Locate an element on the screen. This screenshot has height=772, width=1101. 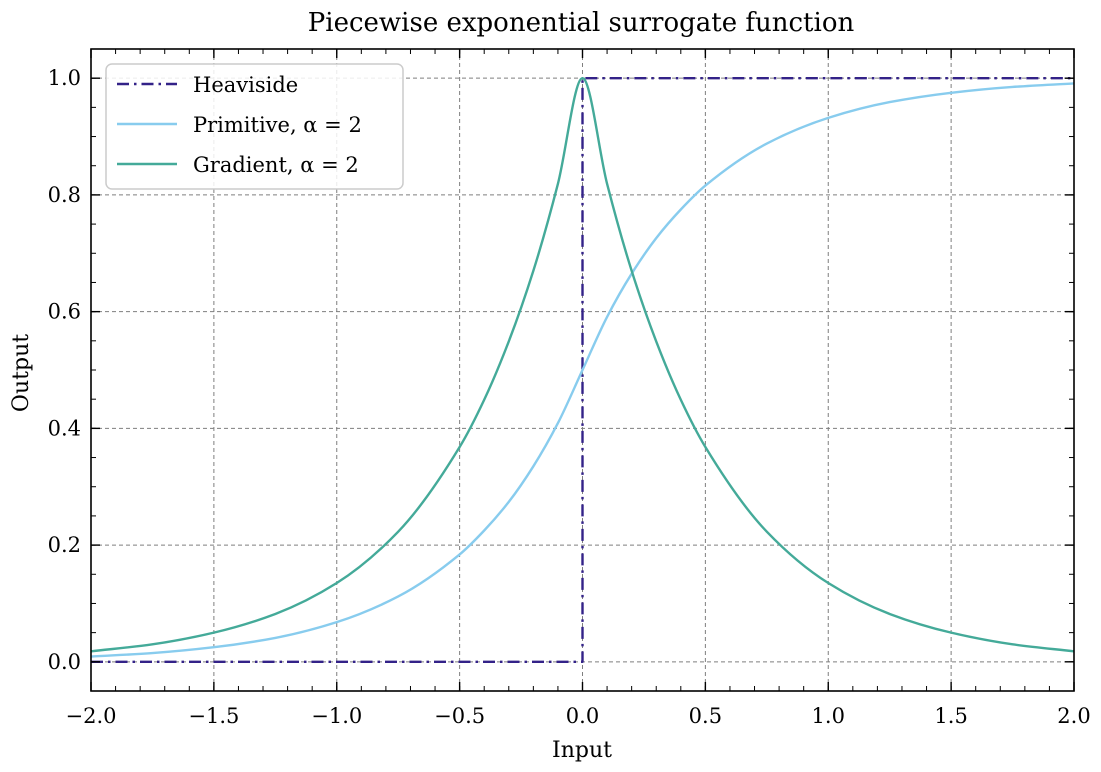
x-tick-label: −2.0 is located at coordinates (91, 716).